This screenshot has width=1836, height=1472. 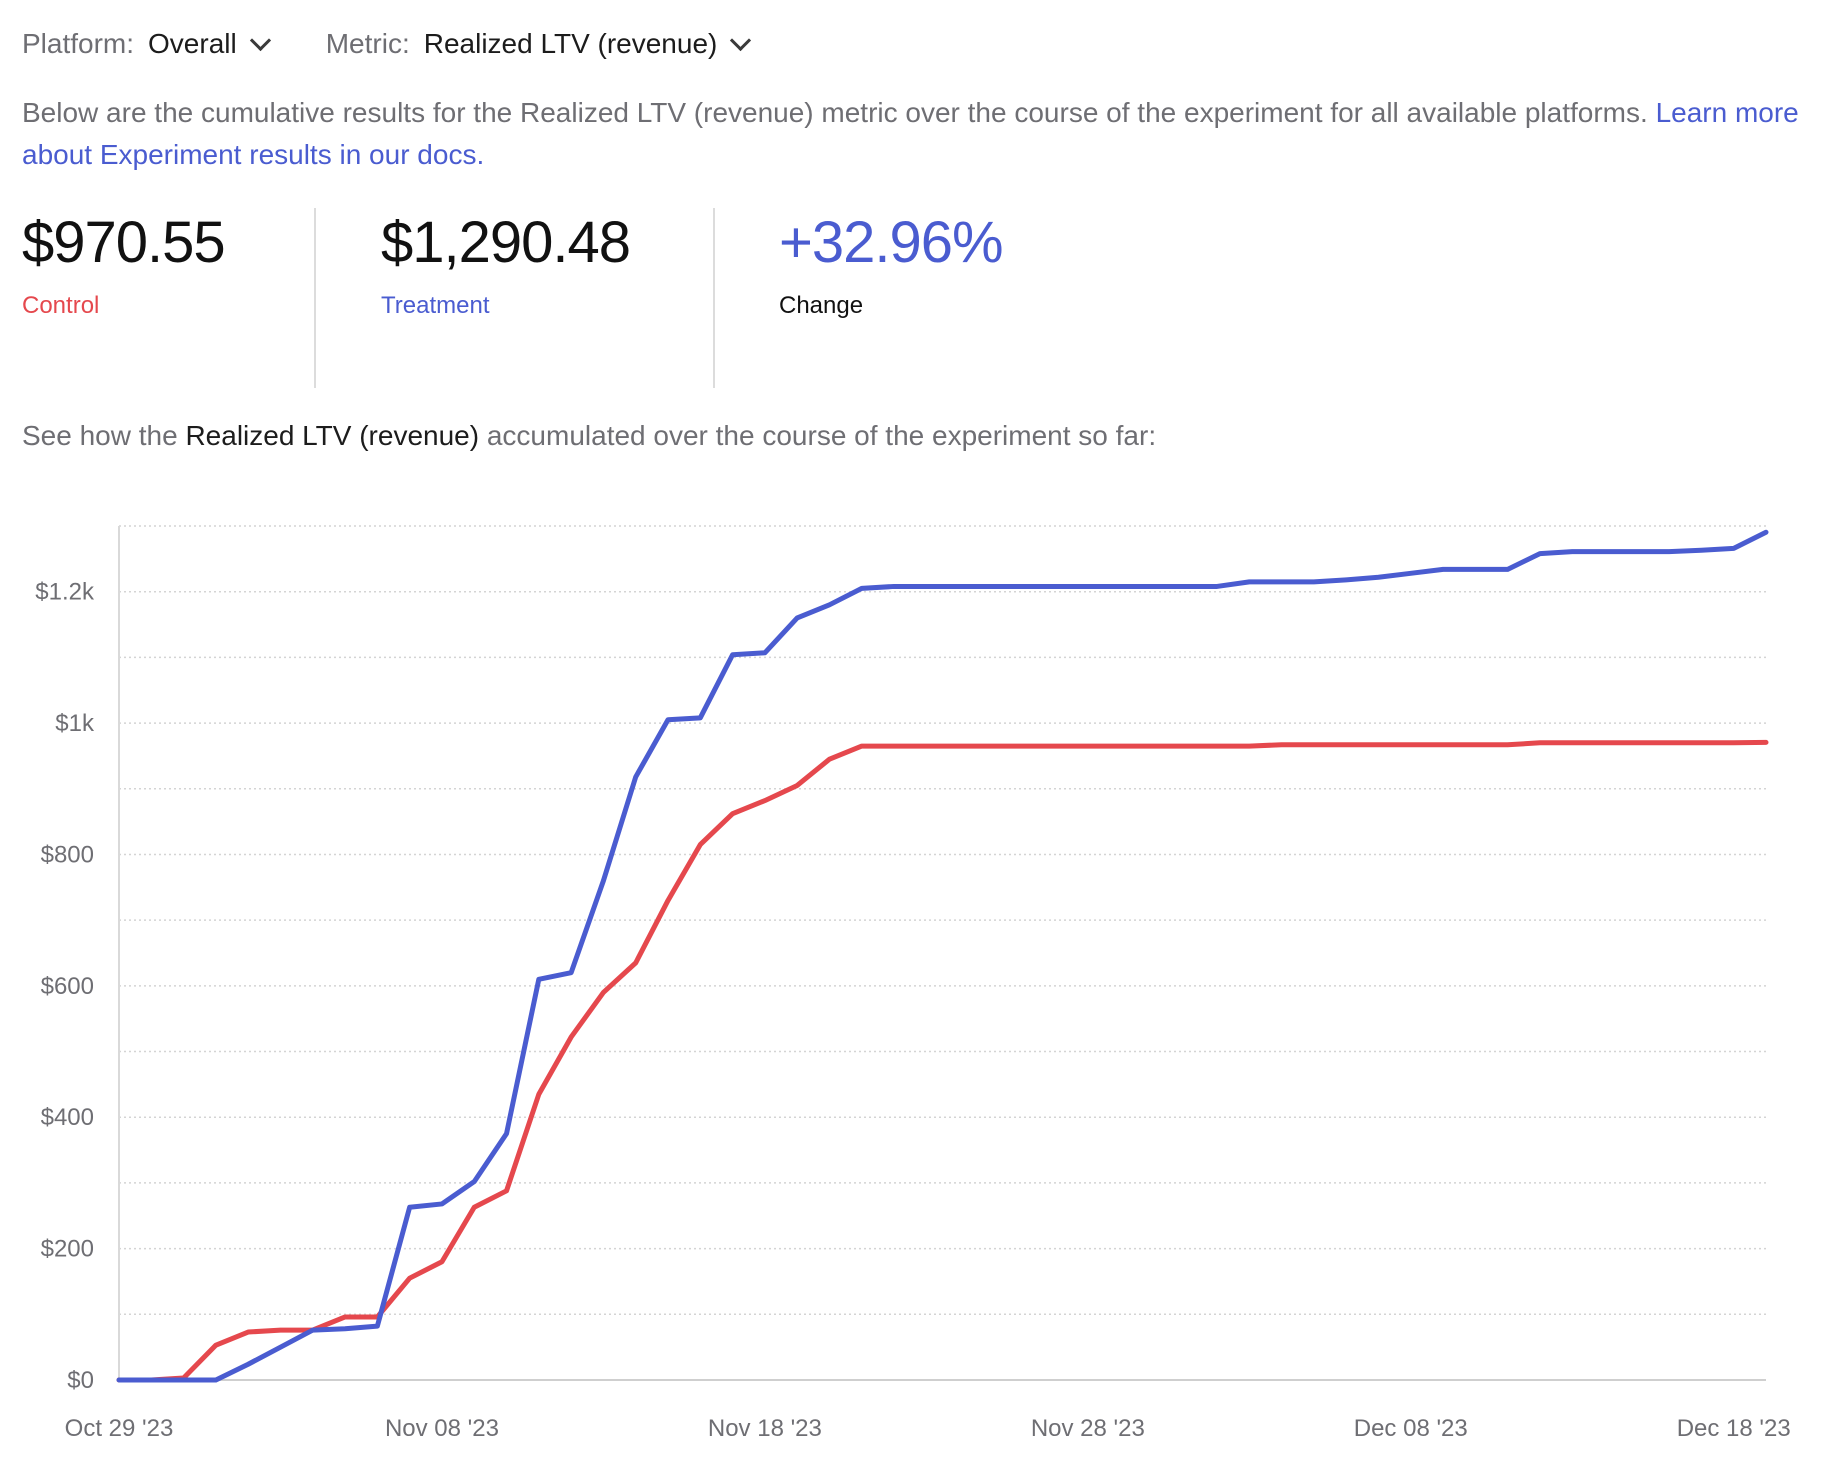 What do you see at coordinates (192, 43) in the screenshot?
I see `platform-value: Overall` at bounding box center [192, 43].